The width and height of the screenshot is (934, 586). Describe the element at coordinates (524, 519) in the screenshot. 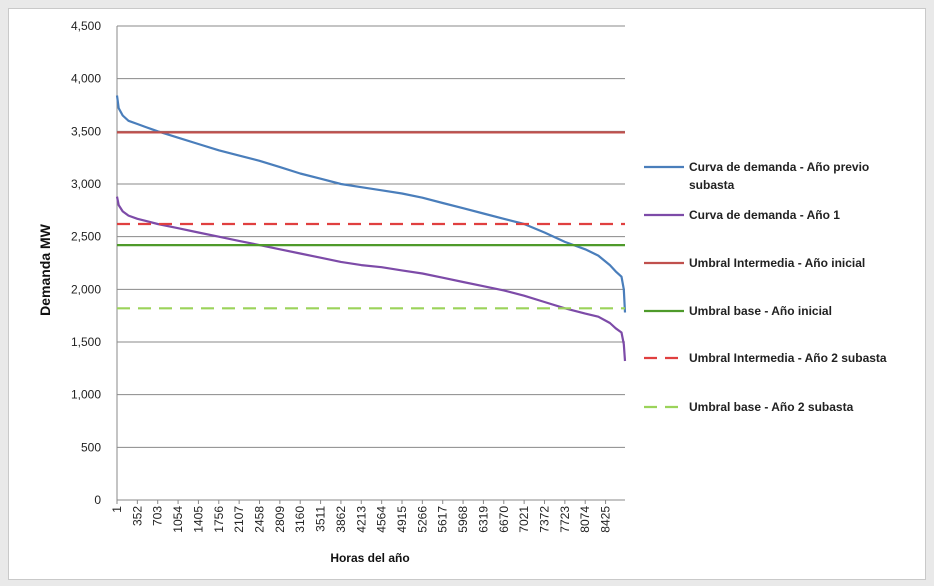

I see `x-tick-label: 7021` at that location.